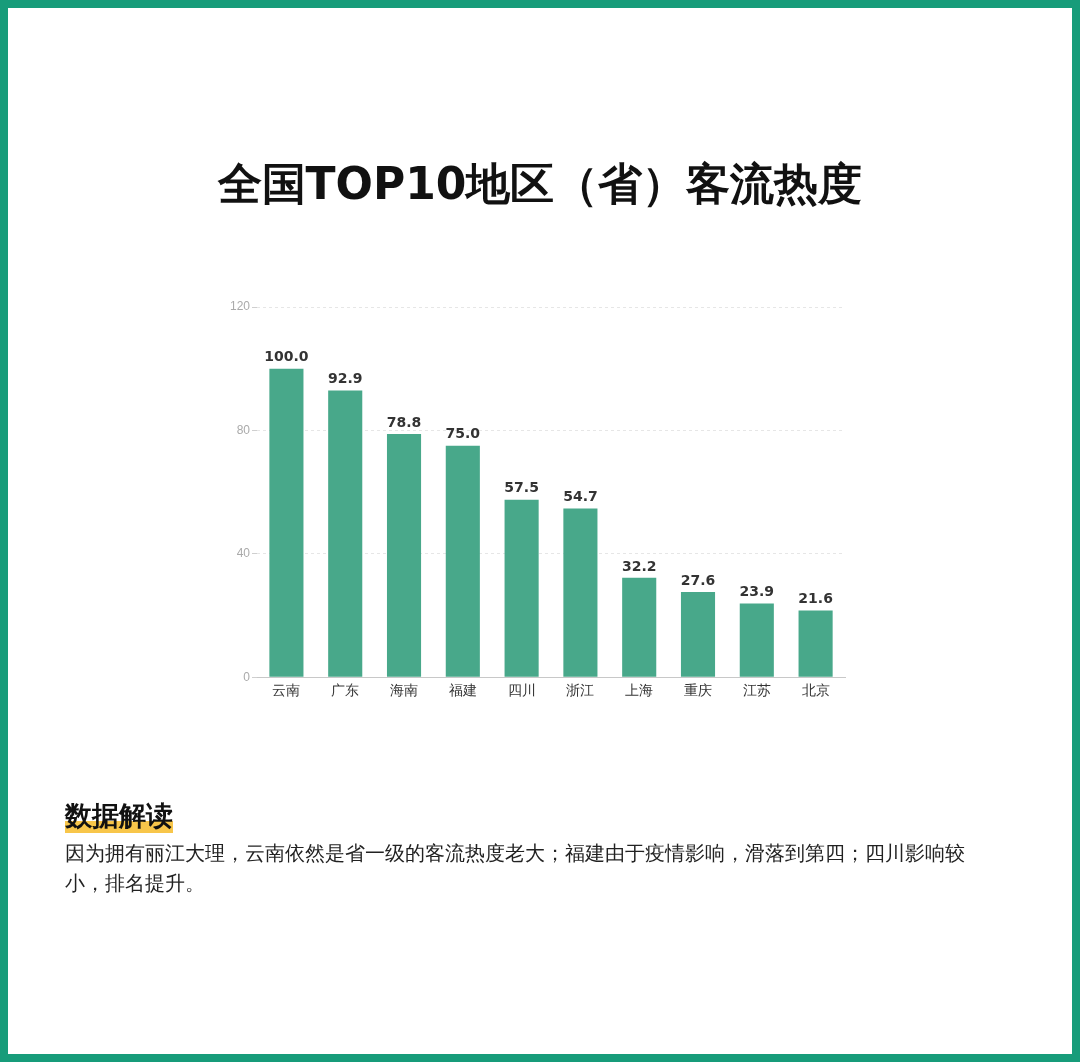 Image resolution: width=1080 pixels, height=1062 pixels. I want to click on data-label: 54.7, so click(580, 496).